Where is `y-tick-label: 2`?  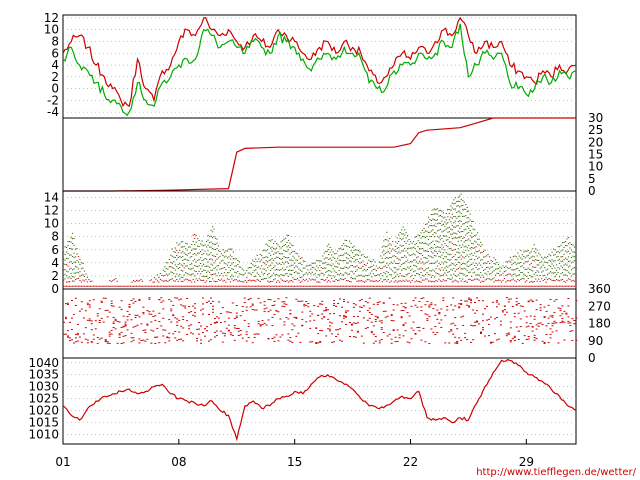 y-tick-label: 2 is located at coordinates (55, 276).